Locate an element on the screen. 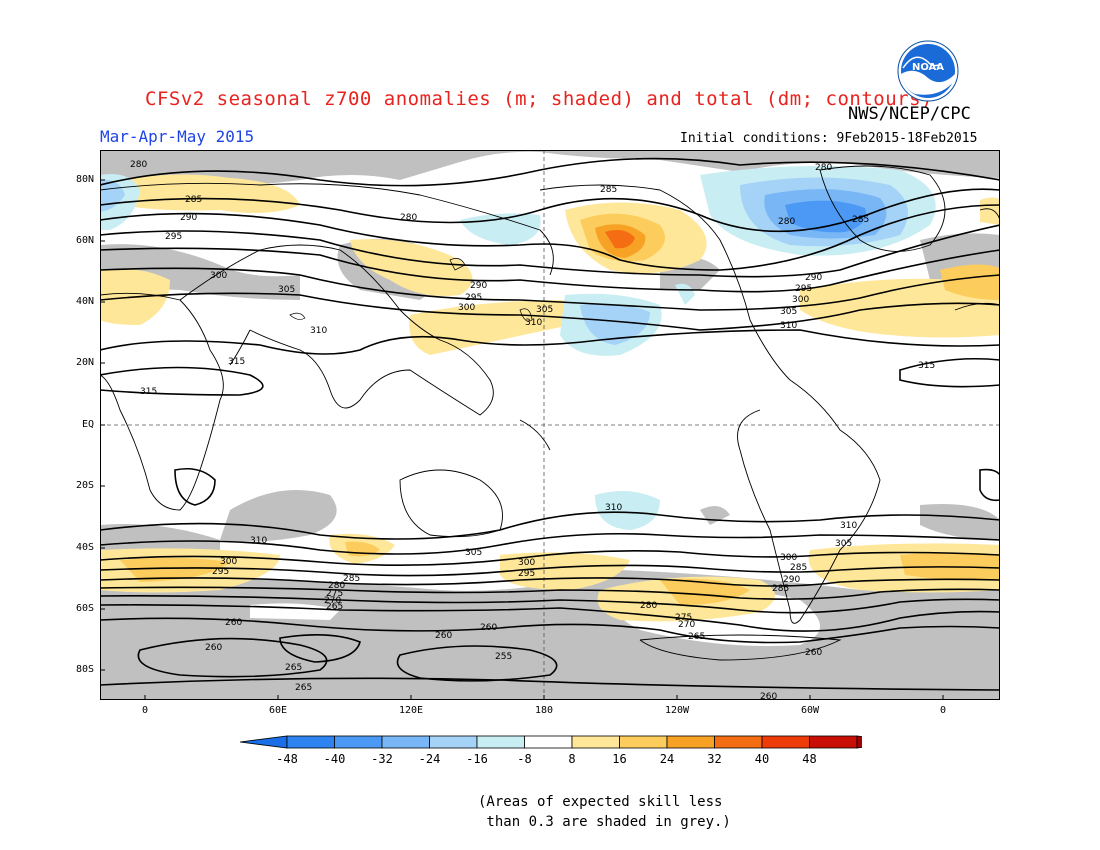 This screenshot has height=850, width=1100. lon-label: 180 is located at coordinates (544, 710).